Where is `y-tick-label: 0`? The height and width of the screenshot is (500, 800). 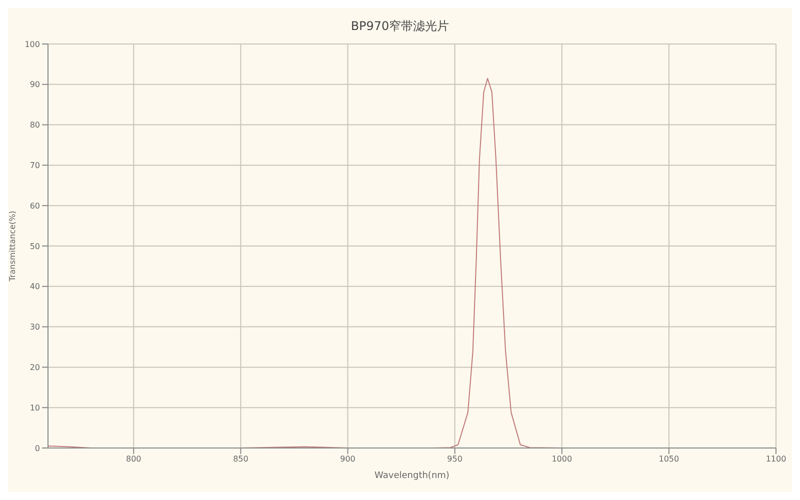
y-tick-label: 0 is located at coordinates (37, 448).